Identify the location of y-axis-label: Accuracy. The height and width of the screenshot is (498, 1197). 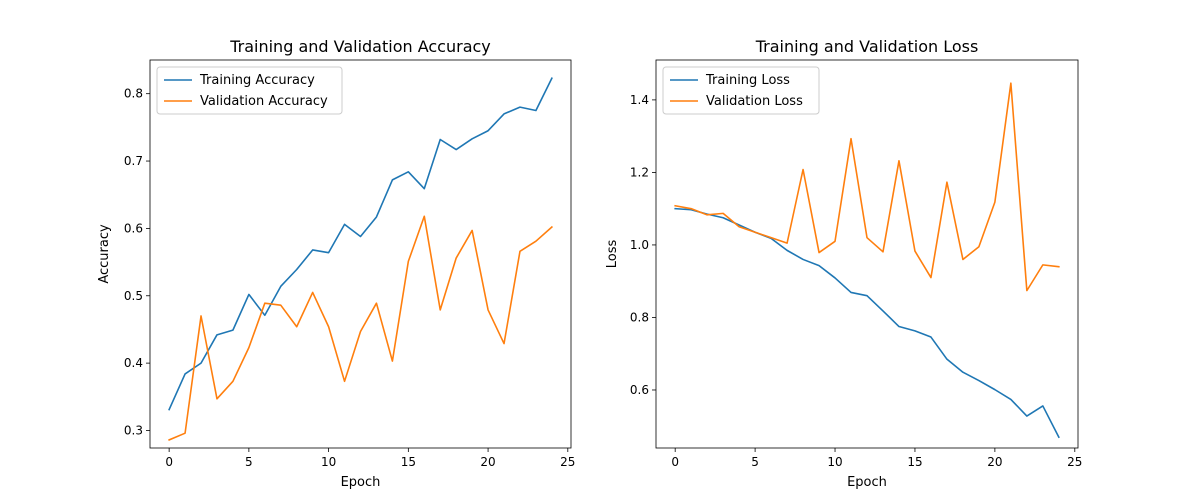
(104, 254).